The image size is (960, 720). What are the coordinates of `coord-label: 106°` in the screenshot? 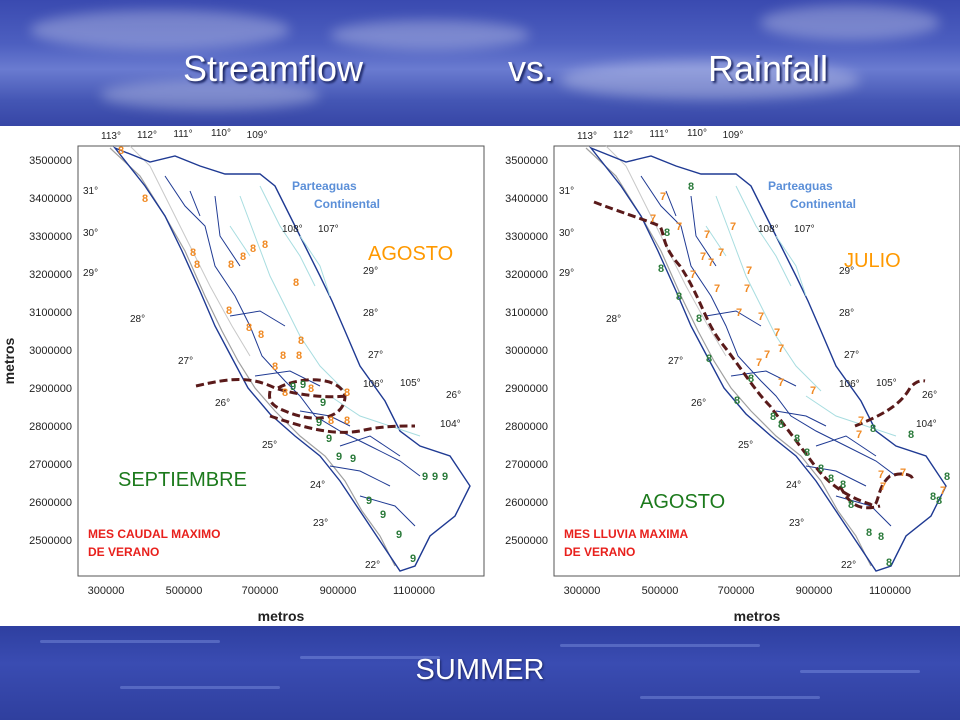 It's located at (373, 384).